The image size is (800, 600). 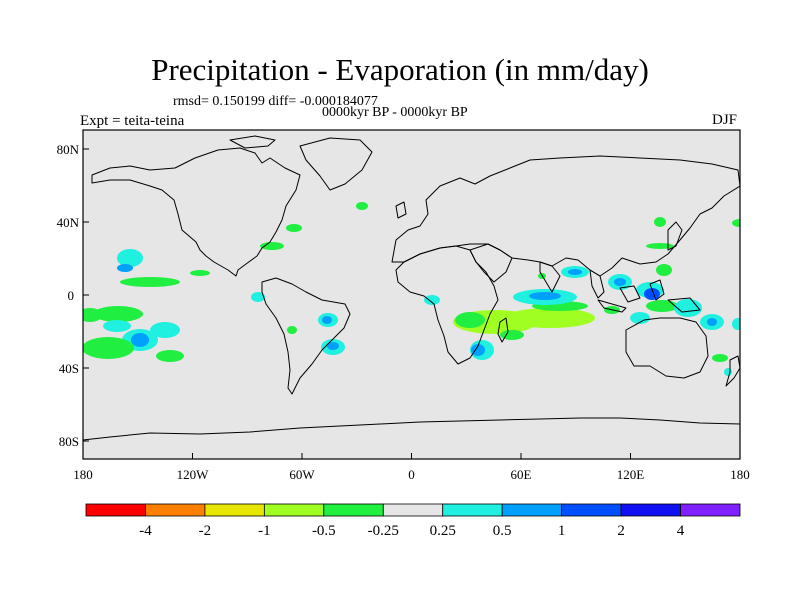 What do you see at coordinates (631, 474) in the screenshot?
I see `lon-label: 120E` at bounding box center [631, 474].